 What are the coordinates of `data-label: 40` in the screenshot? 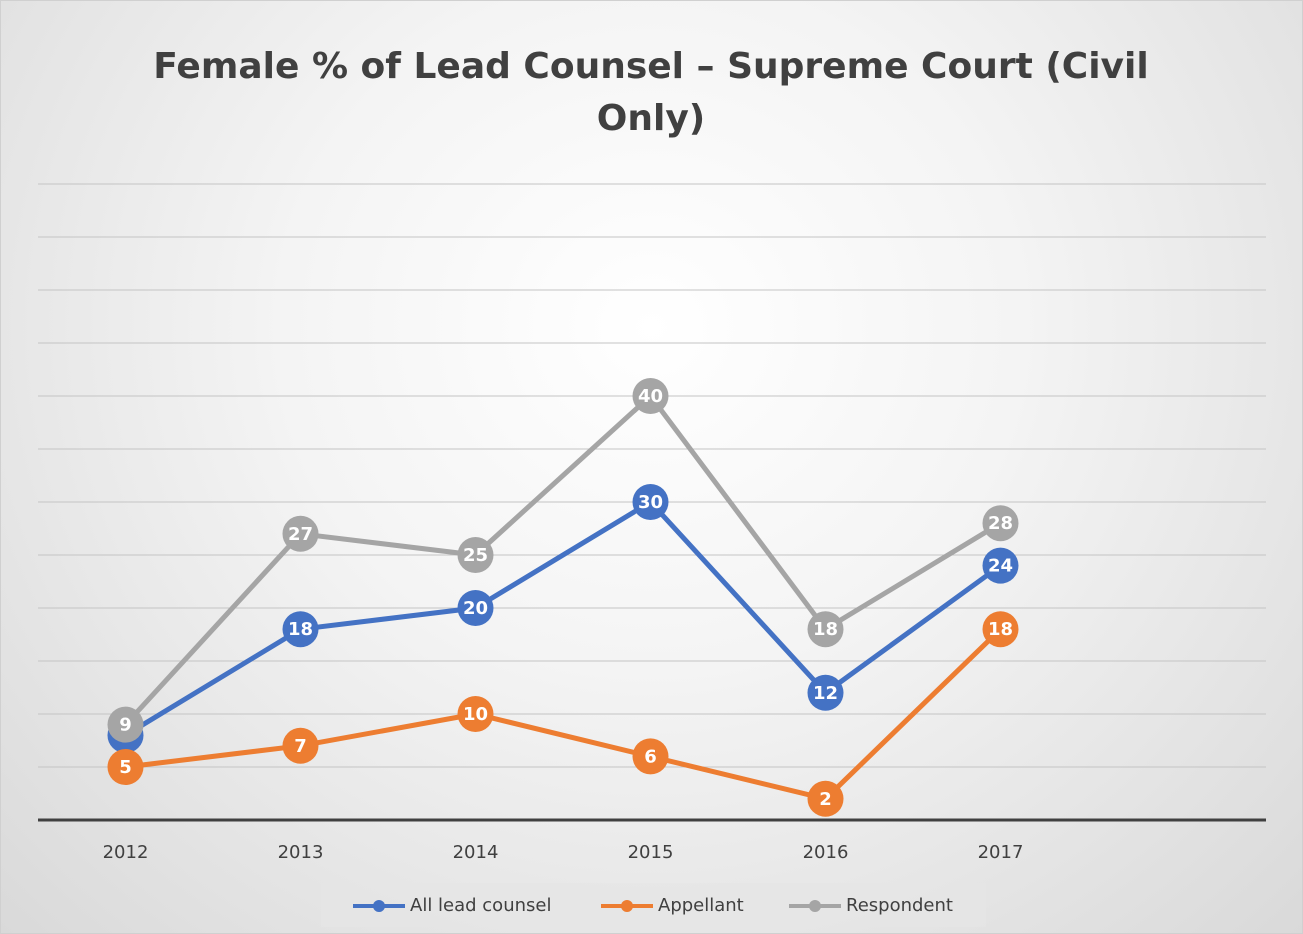 It's located at (650, 396).